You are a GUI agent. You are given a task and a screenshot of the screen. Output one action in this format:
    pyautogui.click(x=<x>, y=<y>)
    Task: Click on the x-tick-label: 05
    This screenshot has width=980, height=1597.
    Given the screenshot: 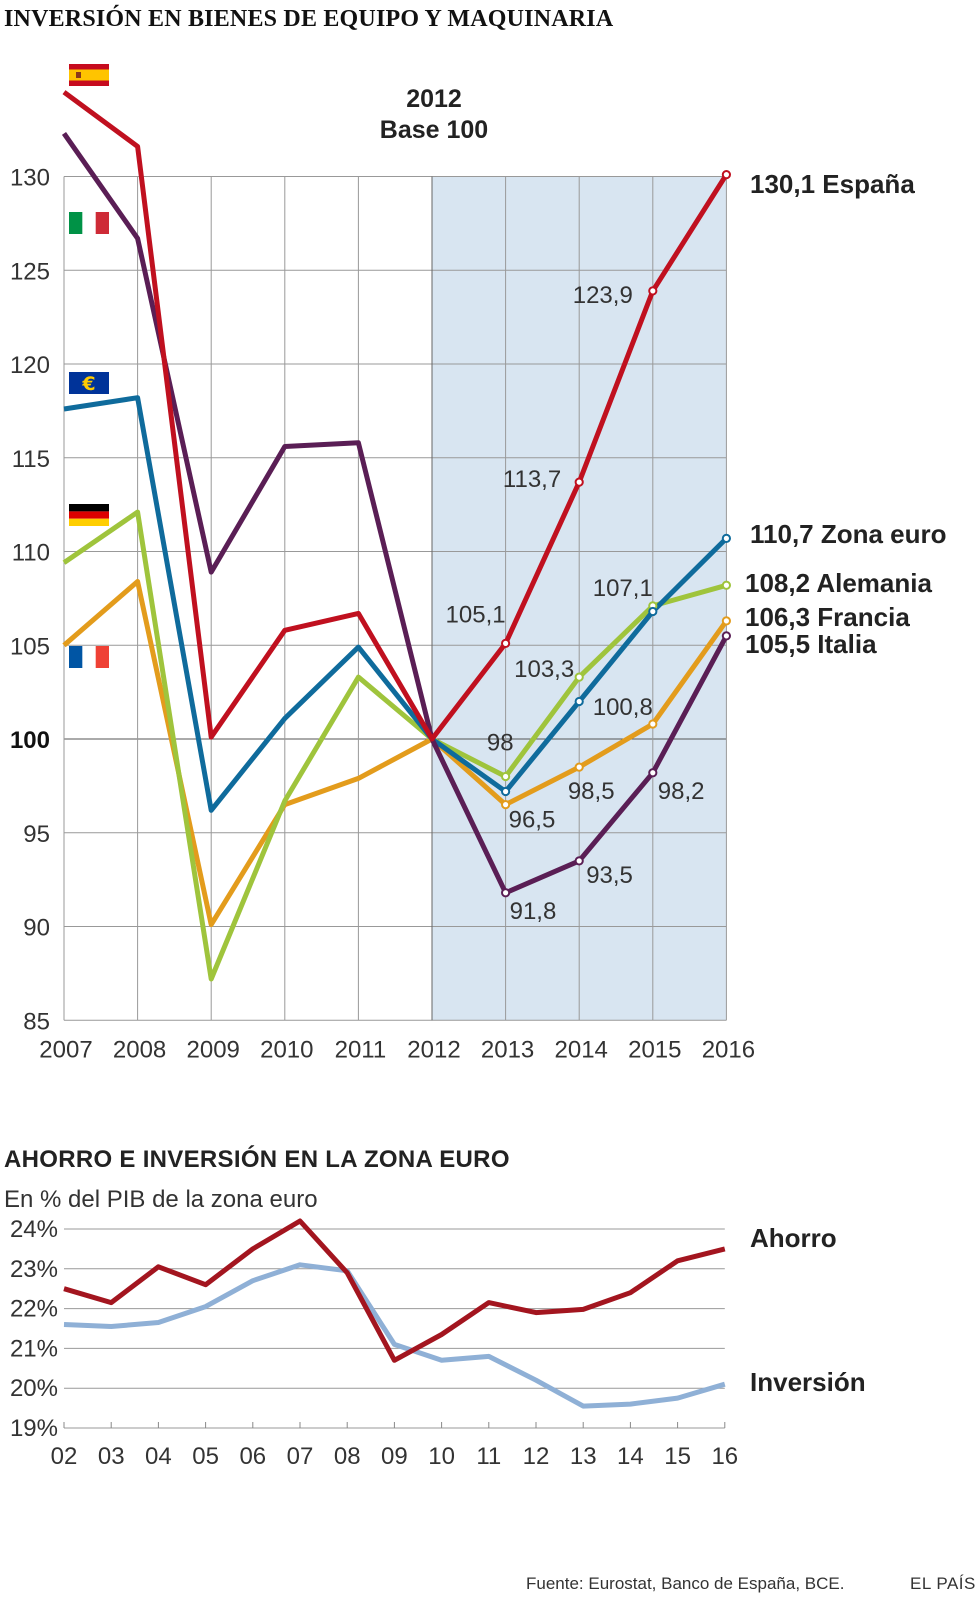 What is the action you would take?
    pyautogui.click(x=205, y=1456)
    